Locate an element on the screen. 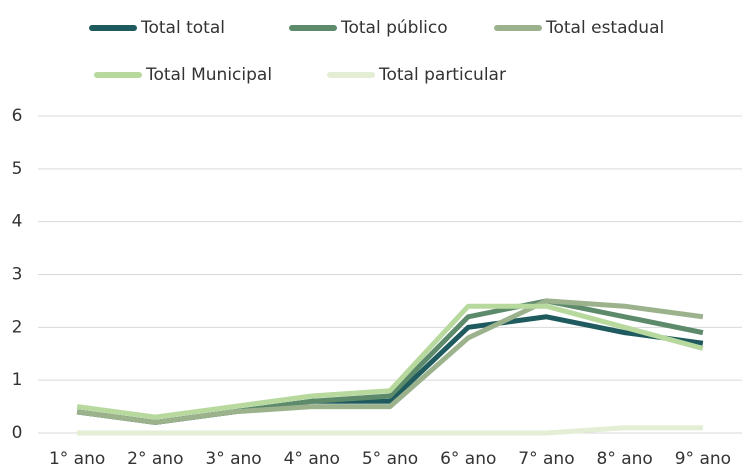  legend-label: Total estadual is located at coordinates (604, 28).